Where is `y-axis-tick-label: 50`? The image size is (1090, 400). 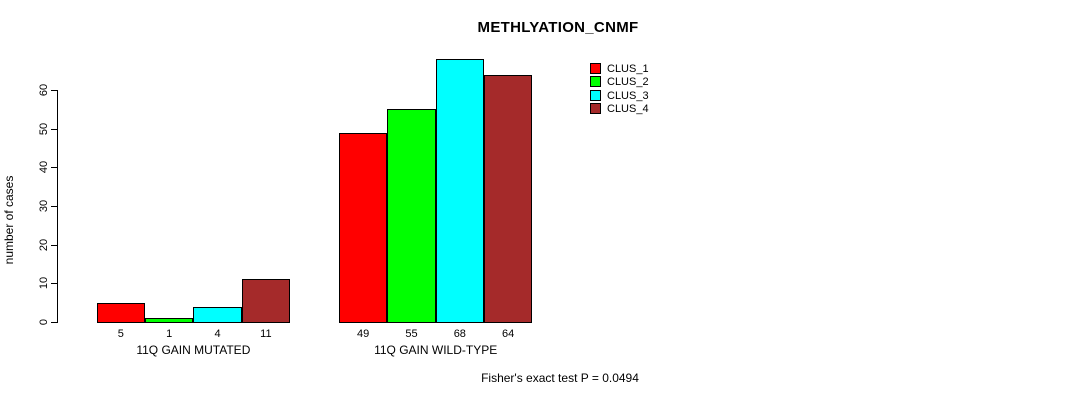
y-axis-tick-label: 50 is located at coordinates (44, 128).